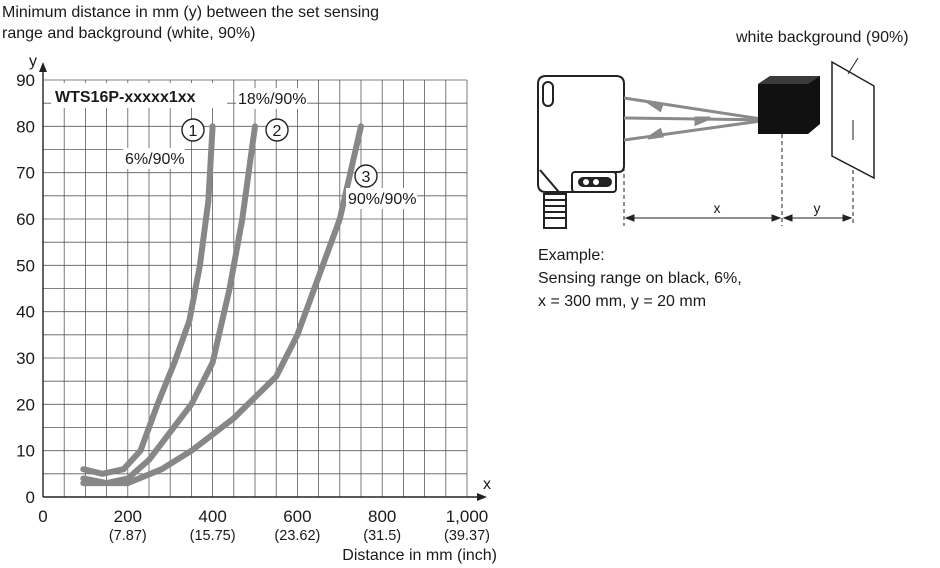 This screenshot has height=568, width=940. I want to click on example-line-1: Example:, so click(571, 255).